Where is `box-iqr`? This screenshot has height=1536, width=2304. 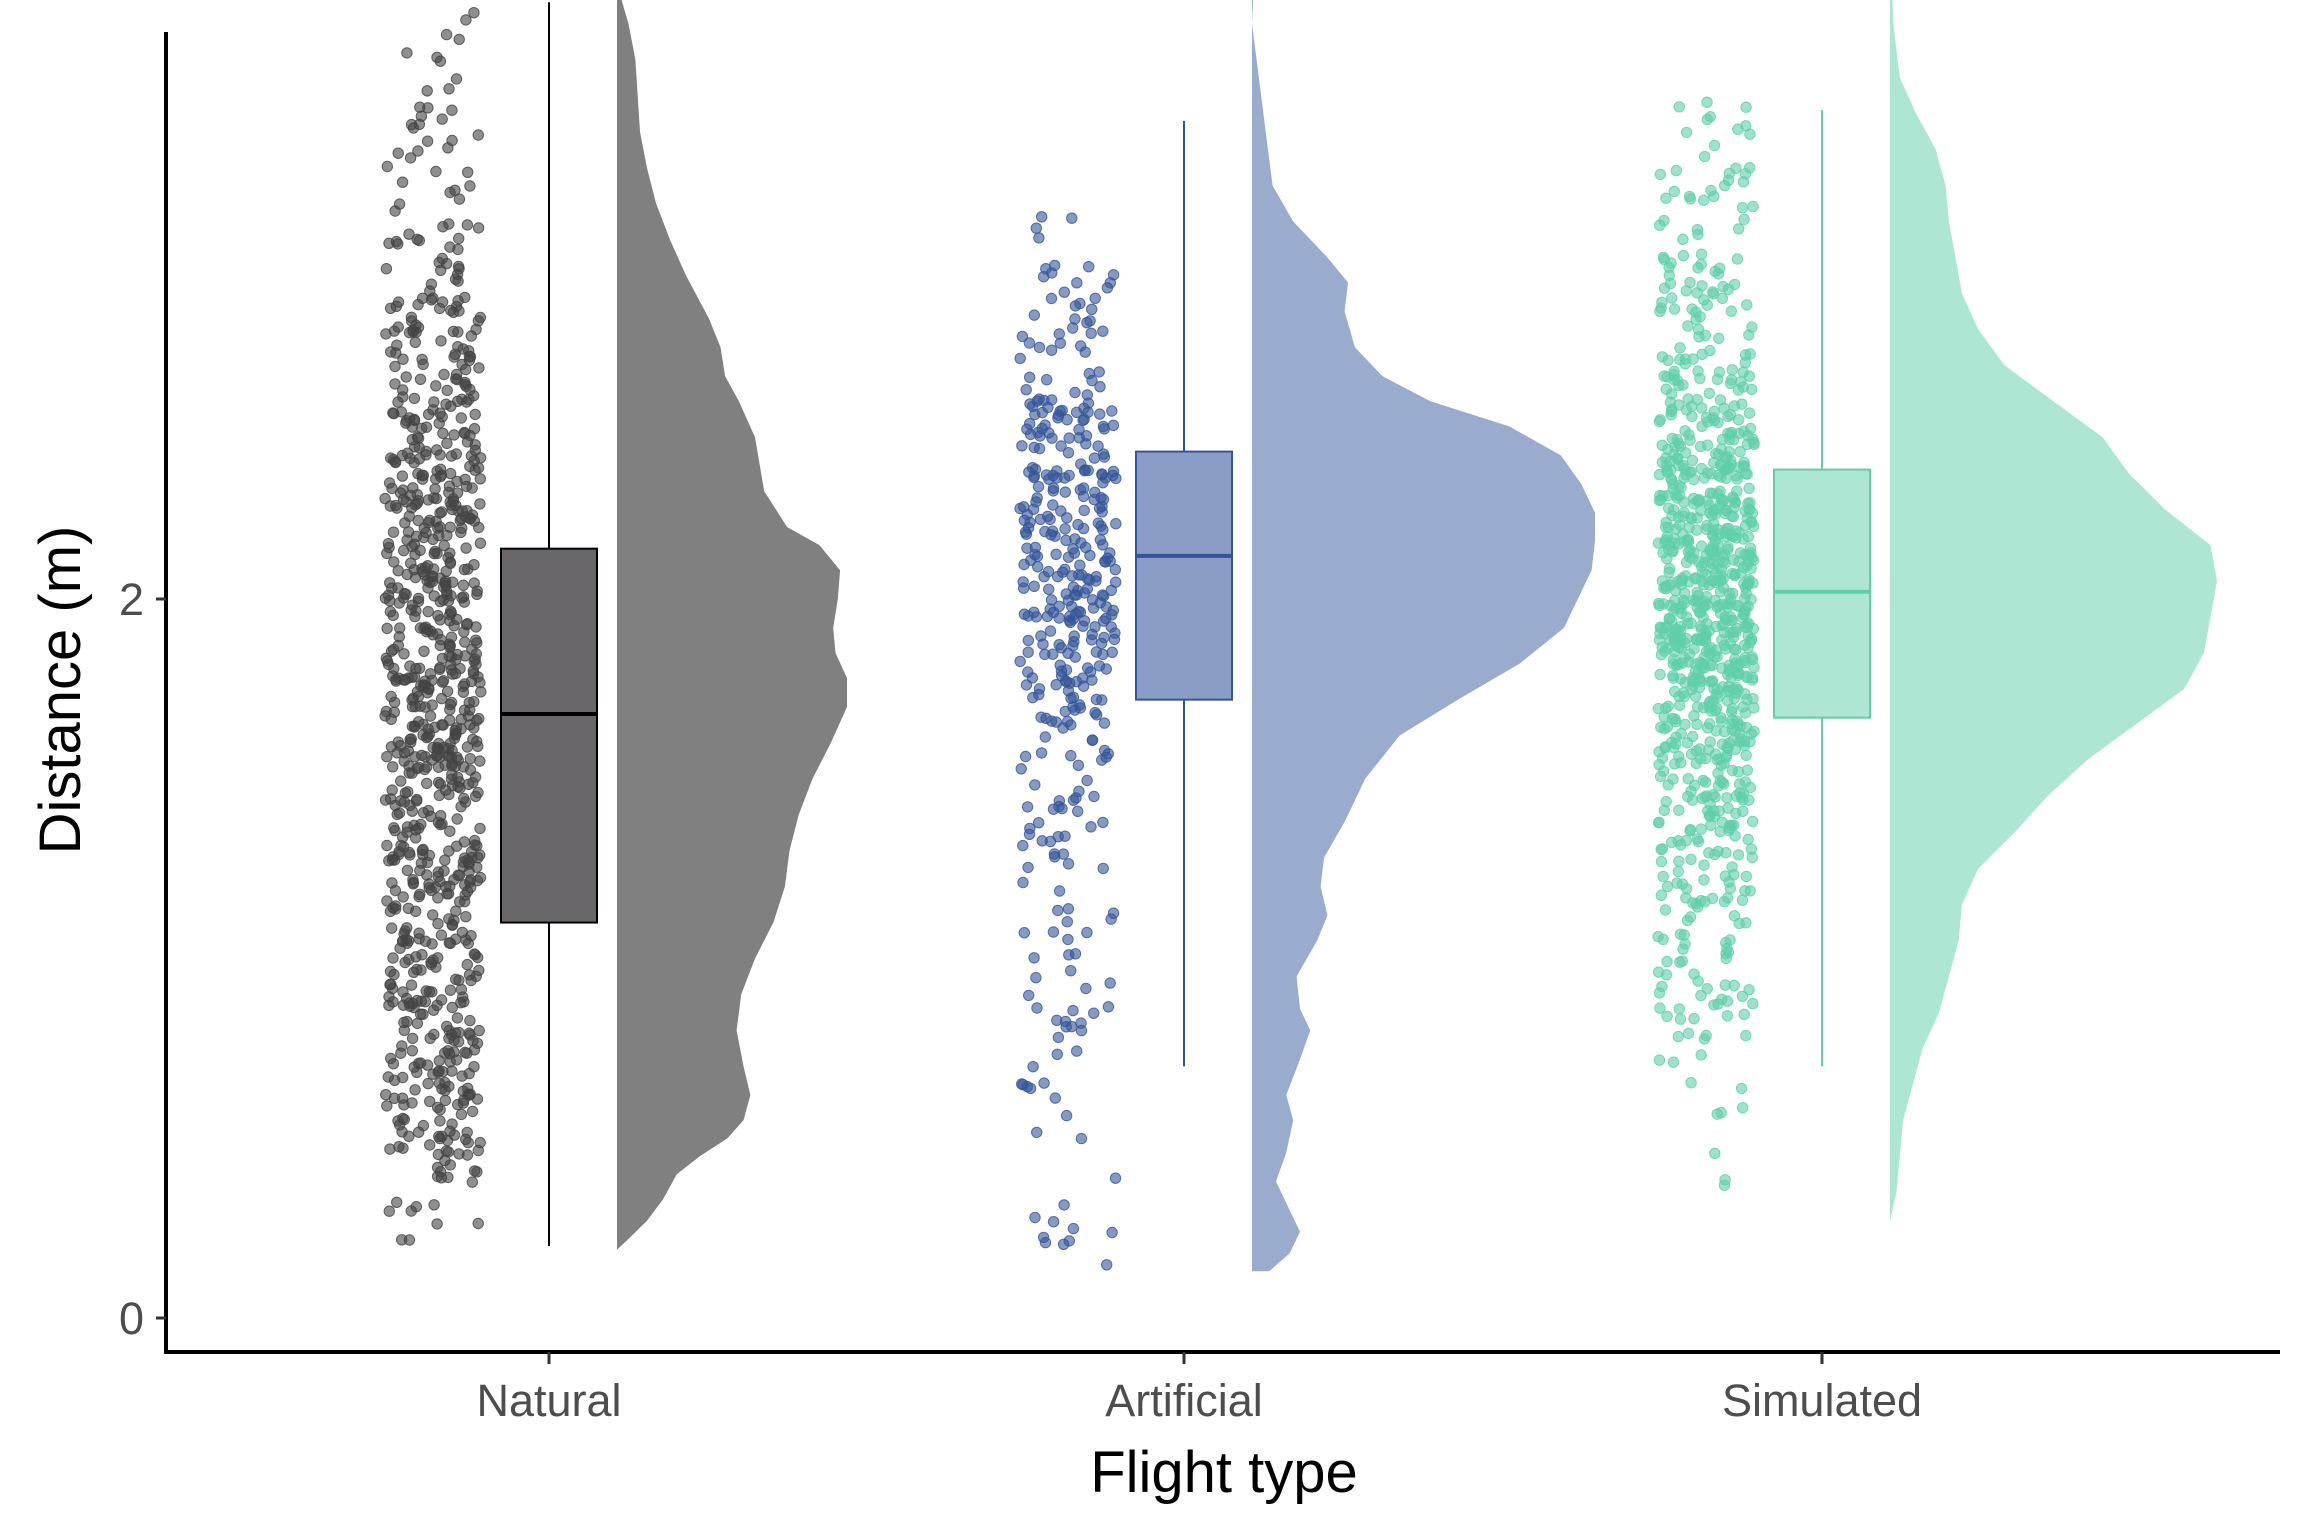
box-iqr is located at coordinates (1184, 575).